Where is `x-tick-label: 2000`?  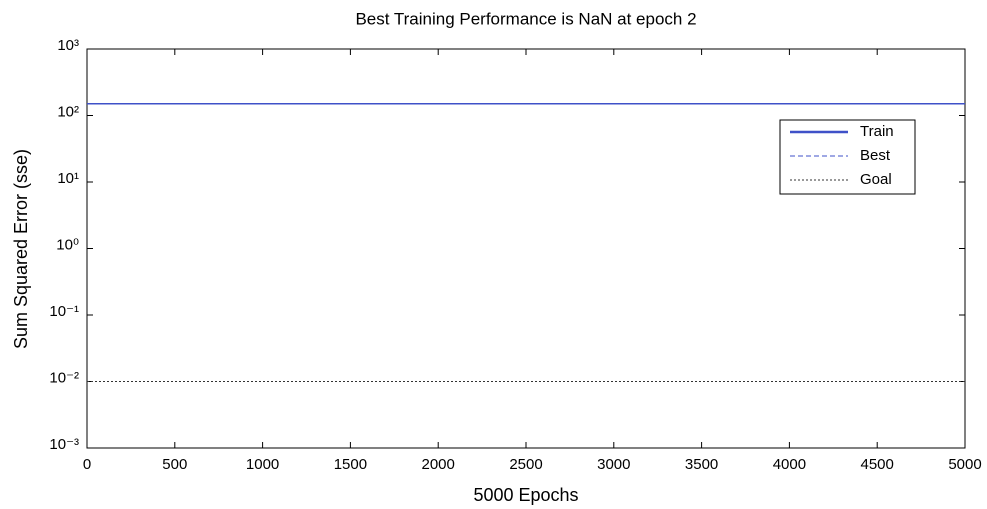
x-tick-label: 2000 is located at coordinates (438, 464).